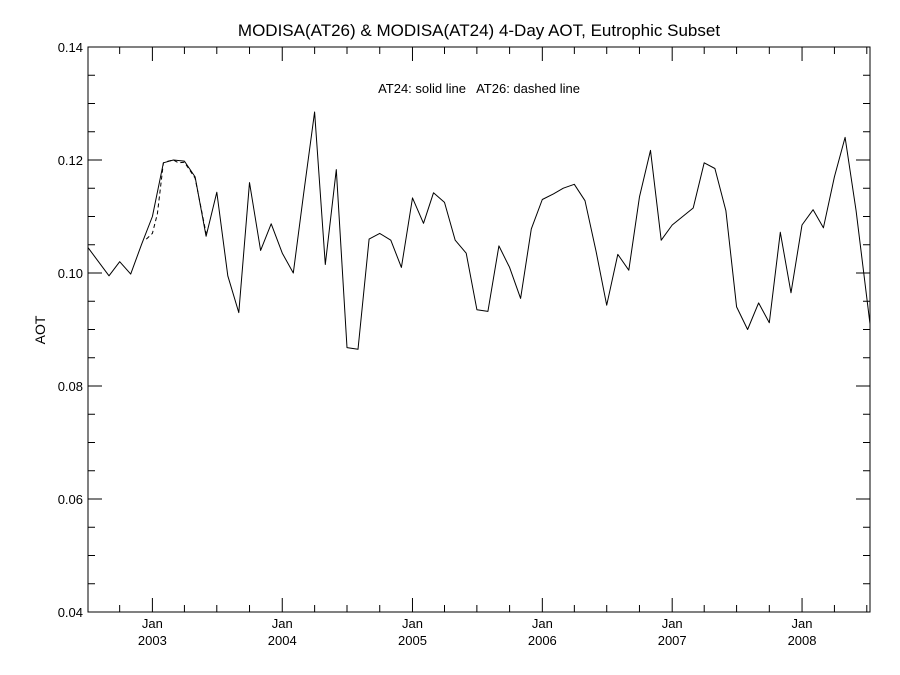 This screenshot has height=675, width=900. I want to click on y-tick-label: 0.14, so click(70, 47).